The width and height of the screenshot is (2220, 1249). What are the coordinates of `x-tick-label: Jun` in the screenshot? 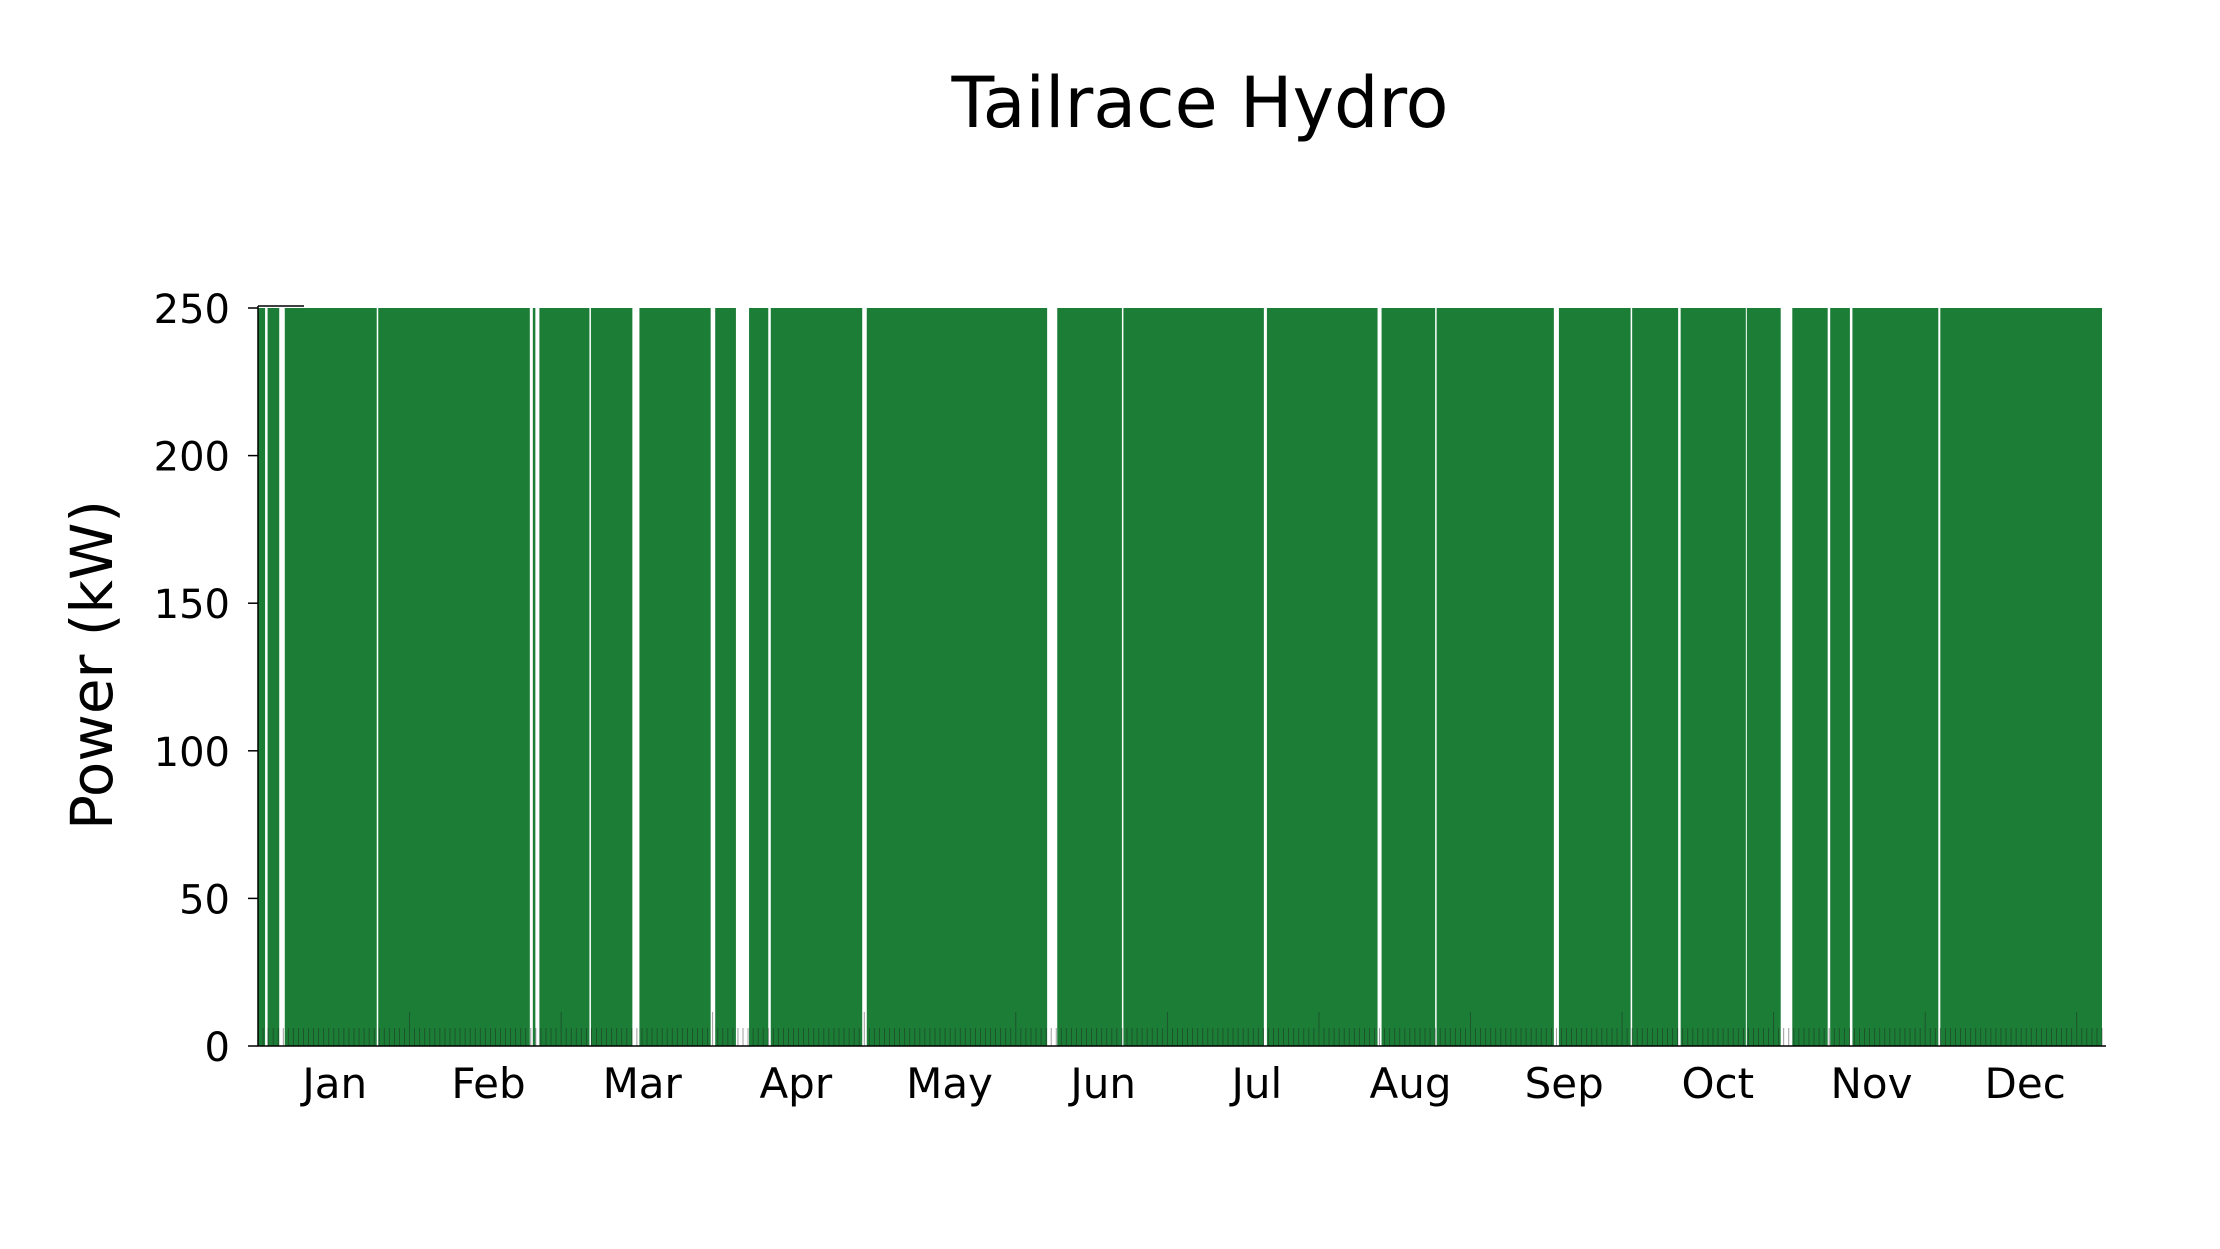 It's located at (1101, 1083).